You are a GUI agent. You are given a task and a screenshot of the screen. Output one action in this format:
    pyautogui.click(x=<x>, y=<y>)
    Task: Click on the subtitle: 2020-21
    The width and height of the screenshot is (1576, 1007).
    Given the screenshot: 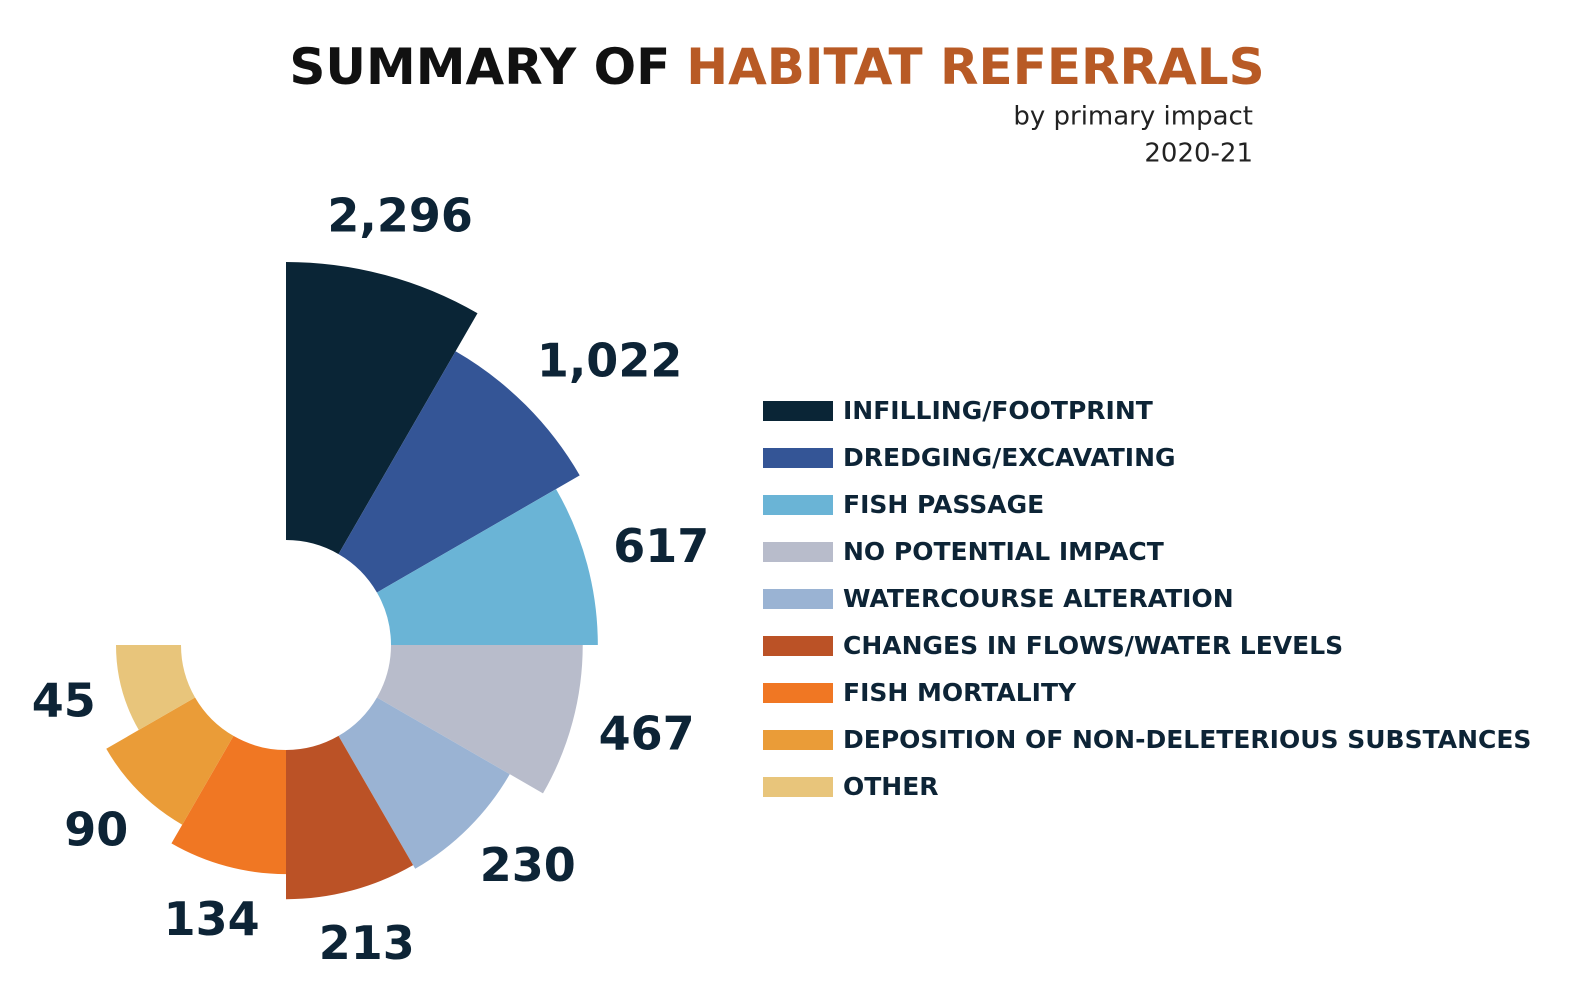 What is the action you would take?
    pyautogui.click(x=1198, y=154)
    